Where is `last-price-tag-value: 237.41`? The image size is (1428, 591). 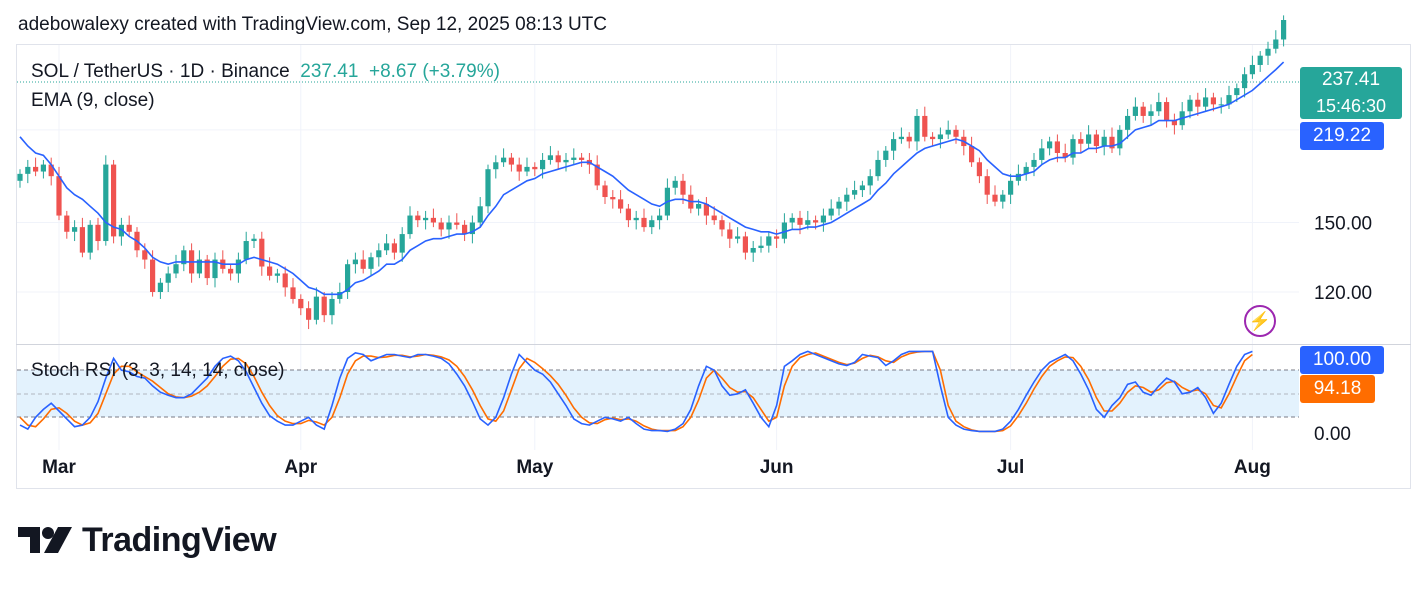 last-price-tag-value: 237.41 is located at coordinates (1351, 79).